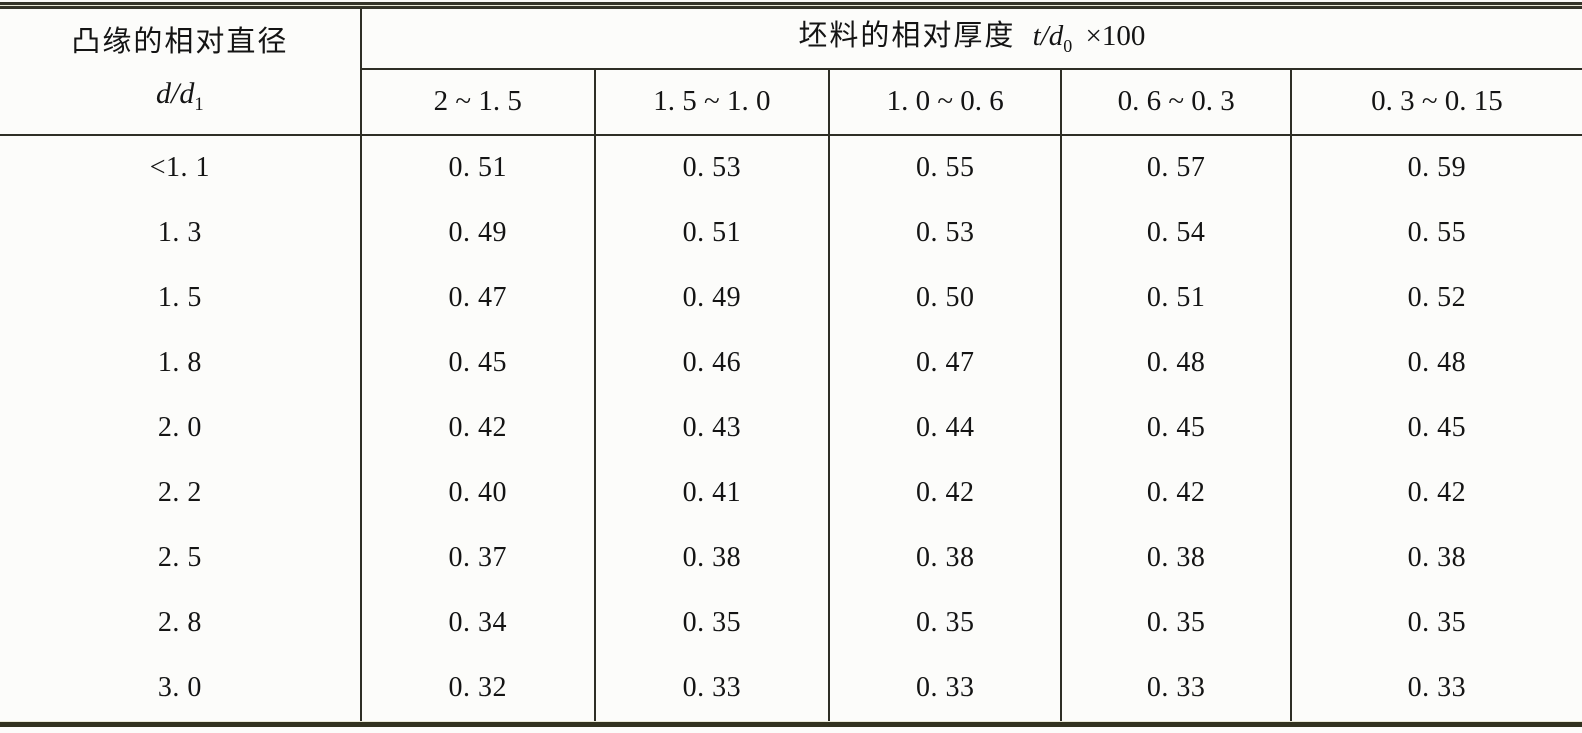  I want to click on header-cell-relative-thickness: 坯料的相对厚度 t/d0 ×100, so click(970, 39).